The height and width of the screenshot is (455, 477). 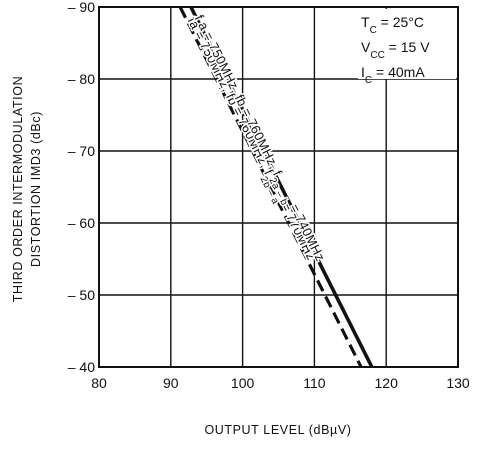 What do you see at coordinates (171, 383) in the screenshot?
I see `x-tick-label-90: 90` at bounding box center [171, 383].